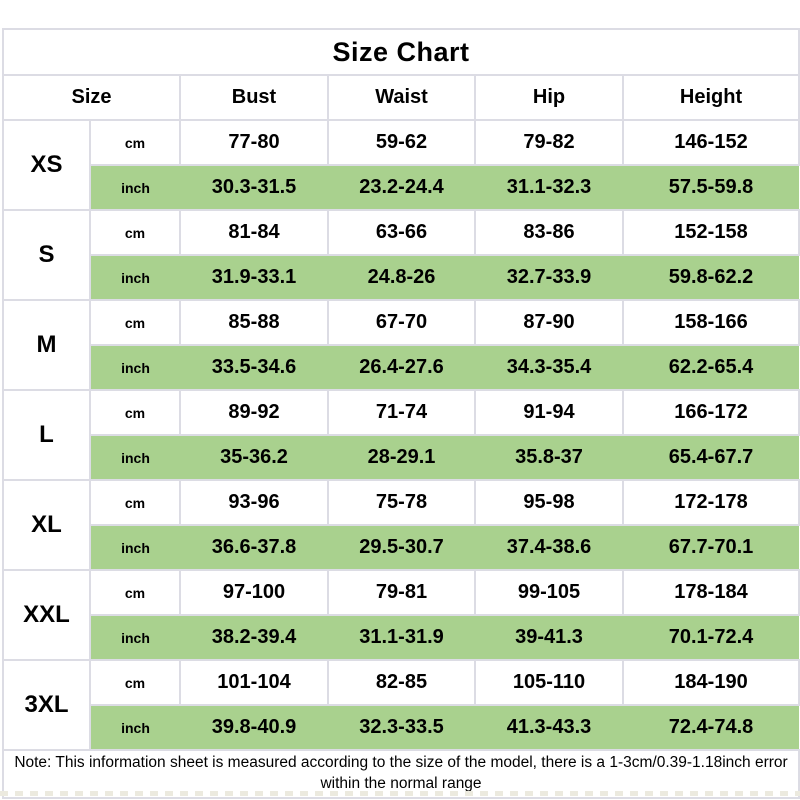 The image size is (800, 800). Describe the element at coordinates (711, 187) in the screenshot. I see `cell-xs-height-inch: 57.5-59.8` at that location.